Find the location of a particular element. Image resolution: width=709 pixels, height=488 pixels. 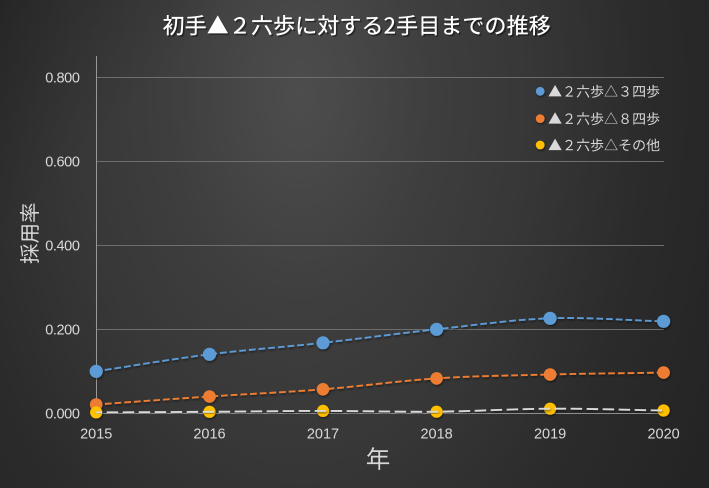

svg-text: 2017 is located at coordinates (323, 435).